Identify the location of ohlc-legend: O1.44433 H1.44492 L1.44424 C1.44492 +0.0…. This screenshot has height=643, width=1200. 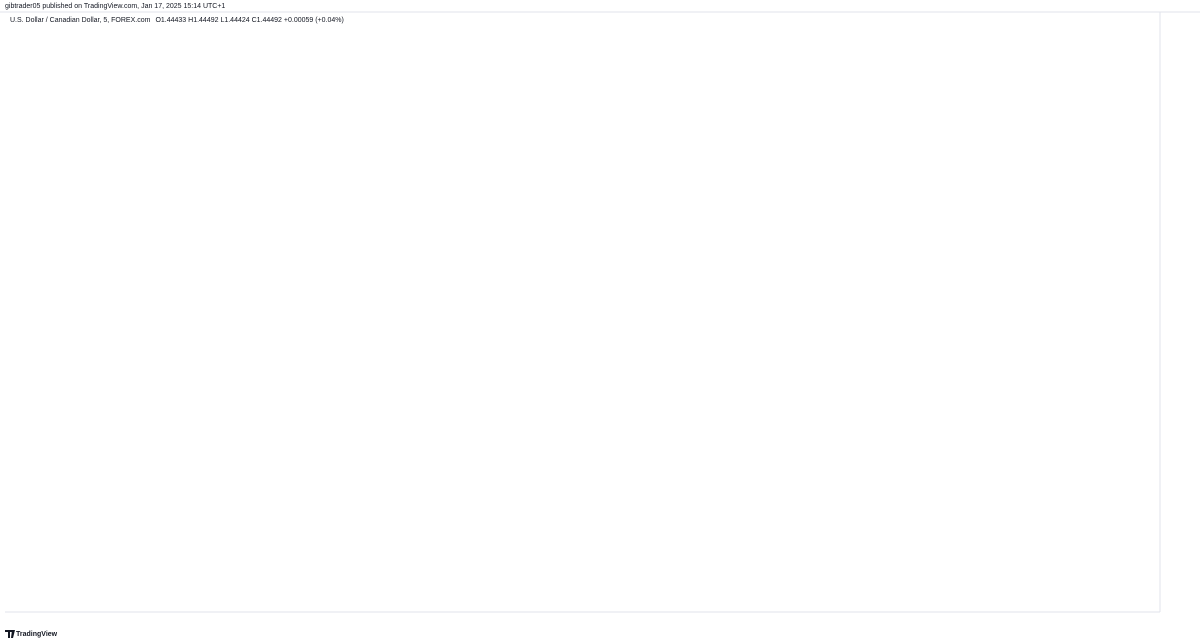
(249, 20).